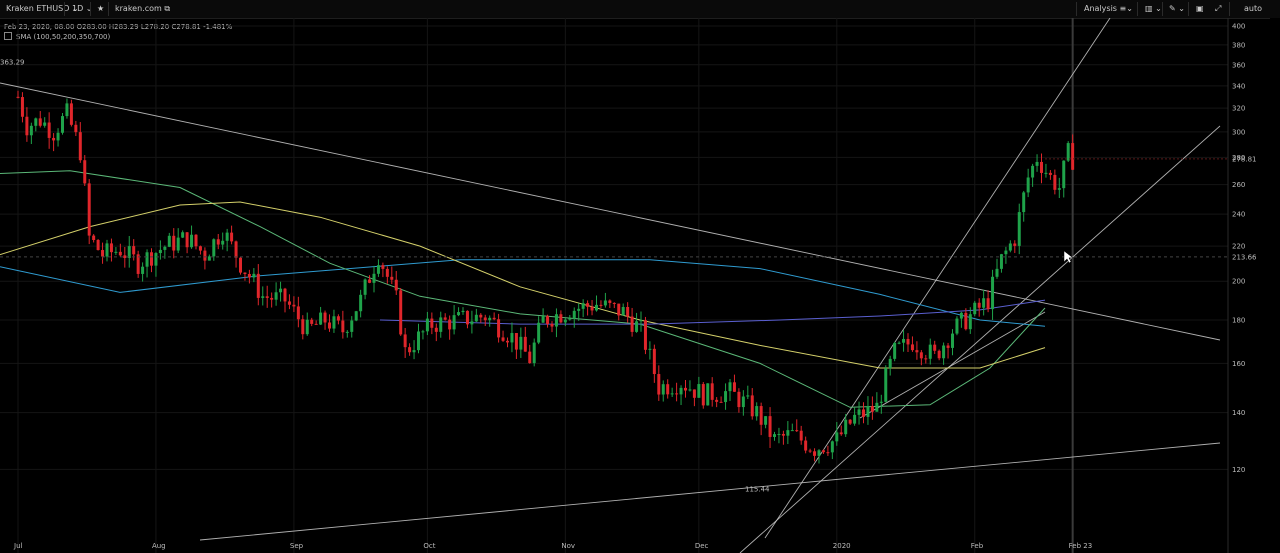  I want to click on checkbox-icon, so click(8, 36).